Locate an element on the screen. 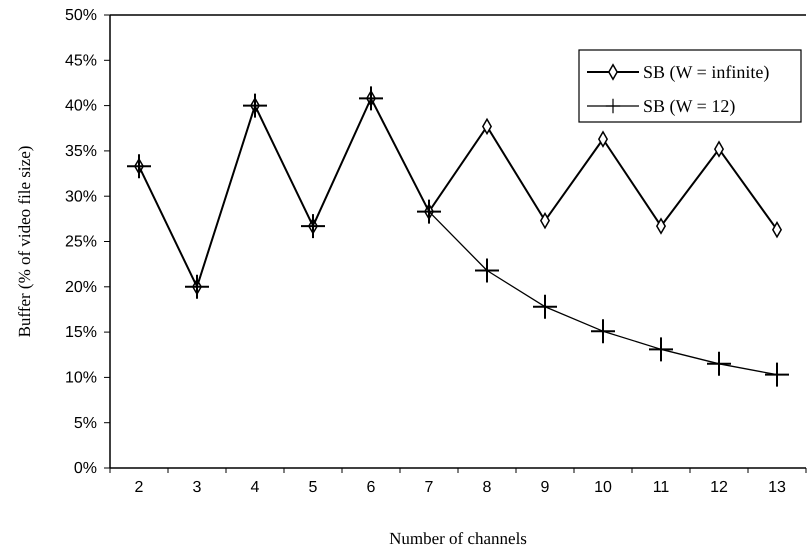 The image size is (807, 556). y-tick-label: 10% is located at coordinates (80, 378).